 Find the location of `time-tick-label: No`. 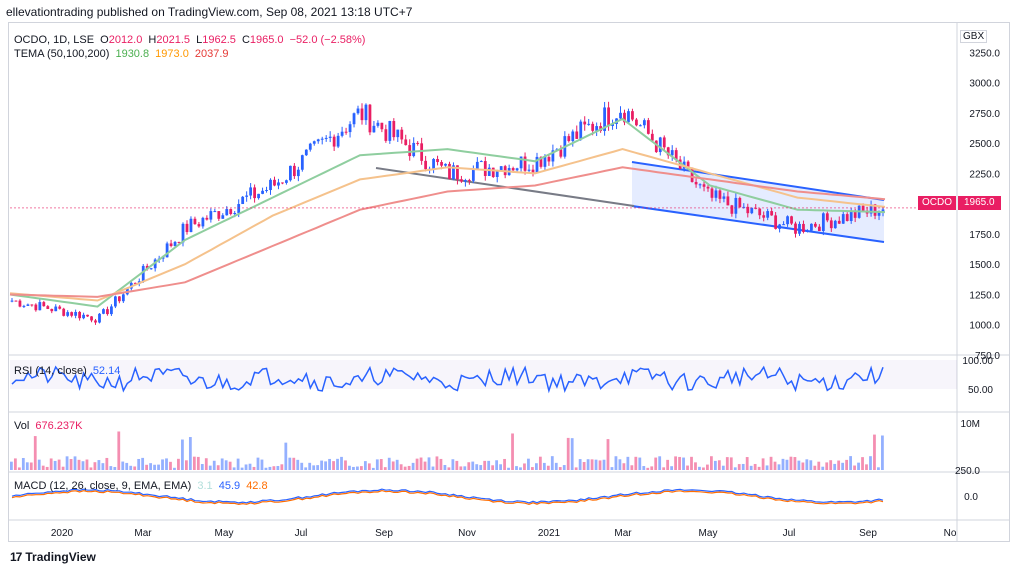

time-tick-label: No is located at coordinates (950, 533).